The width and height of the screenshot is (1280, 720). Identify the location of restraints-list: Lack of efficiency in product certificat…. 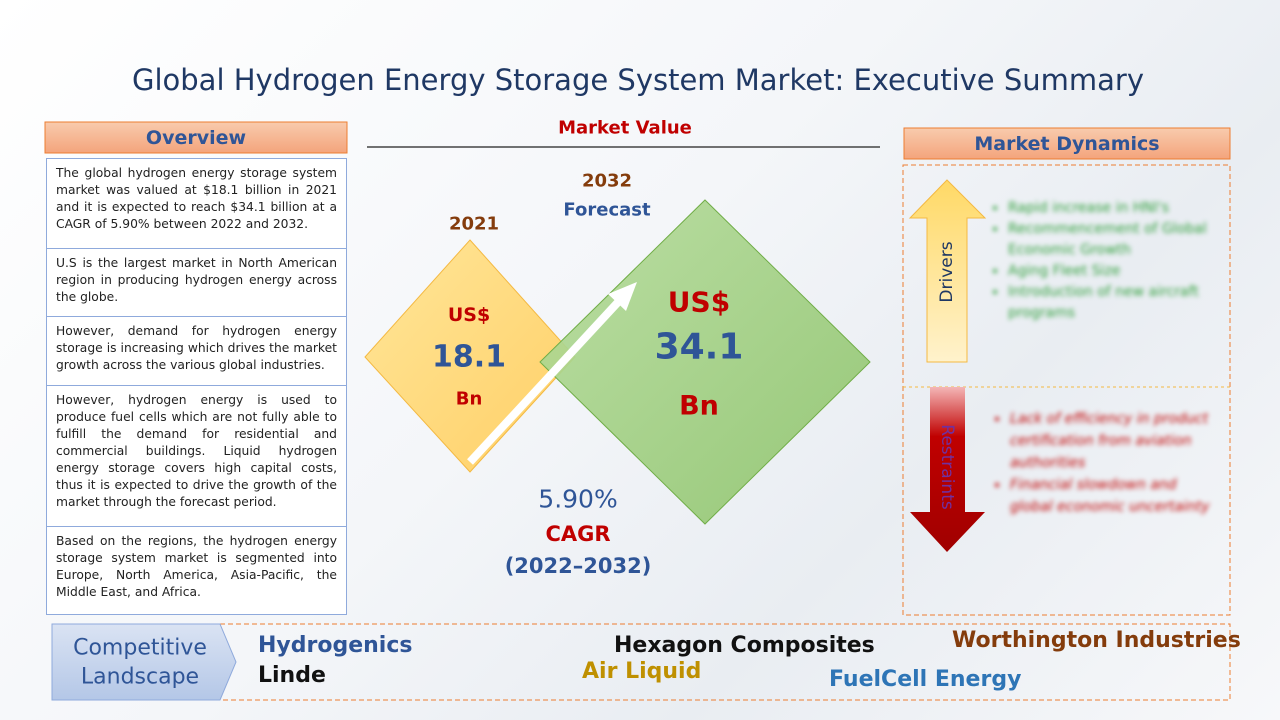
(1102, 463).